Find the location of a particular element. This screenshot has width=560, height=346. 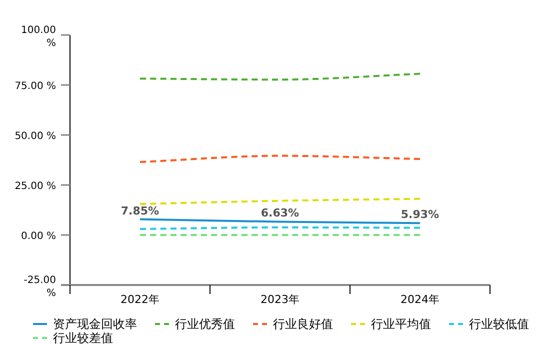

legend-label: 资产现金回收率 is located at coordinates (95, 324).